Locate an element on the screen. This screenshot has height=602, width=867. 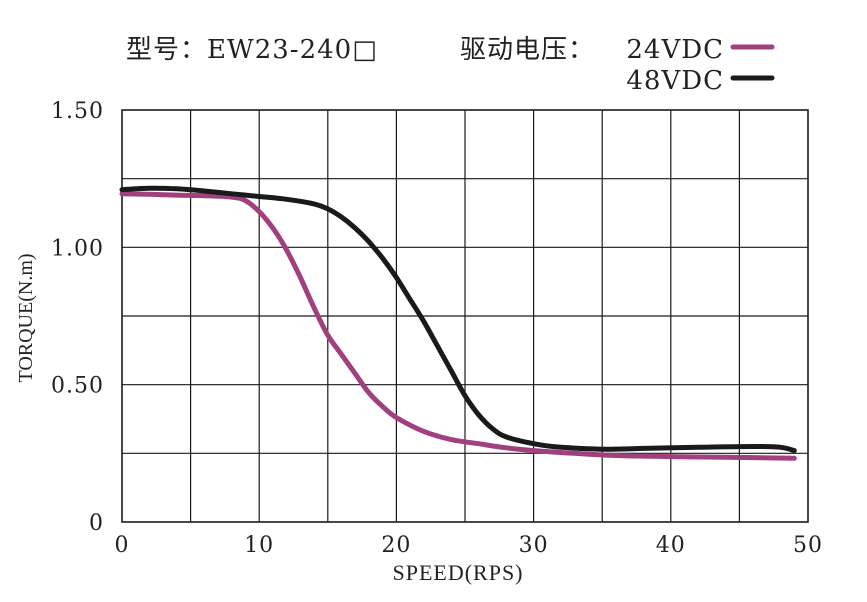
x-tick-label: 40 is located at coordinates (671, 545).